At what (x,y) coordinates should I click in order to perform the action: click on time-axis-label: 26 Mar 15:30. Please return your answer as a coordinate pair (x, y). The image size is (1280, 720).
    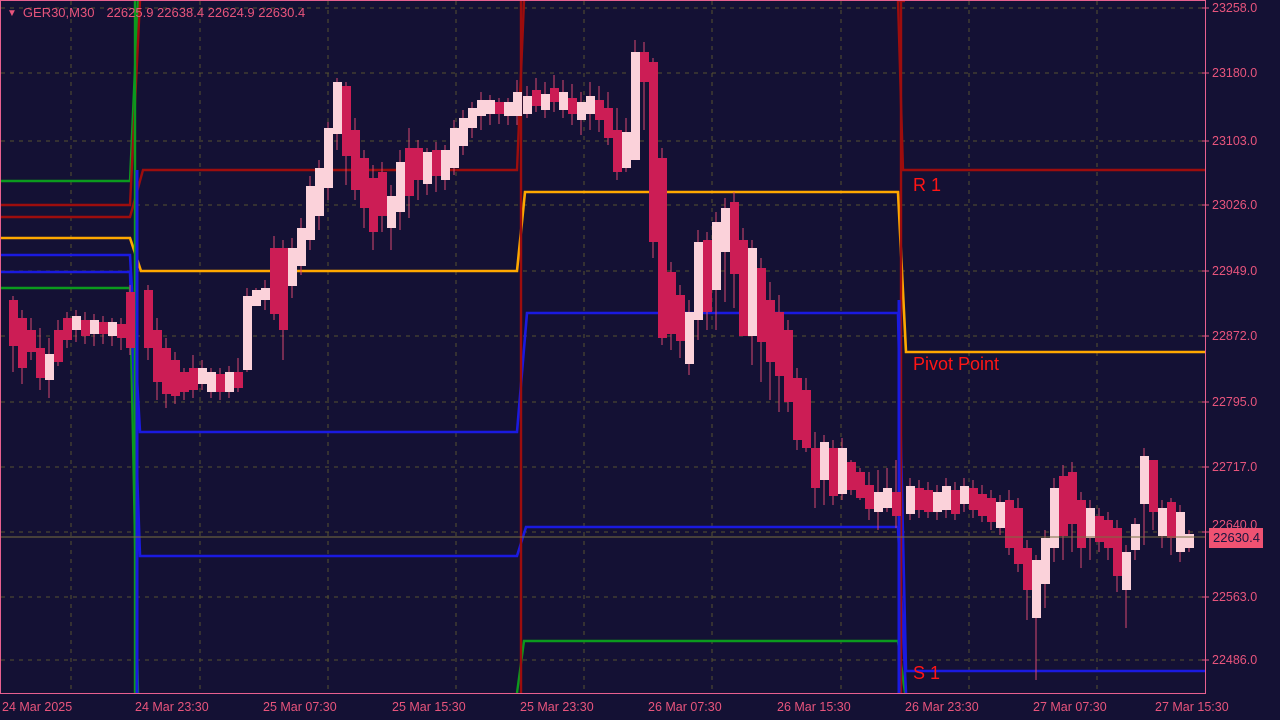
    Looking at the image, I should click on (814, 707).